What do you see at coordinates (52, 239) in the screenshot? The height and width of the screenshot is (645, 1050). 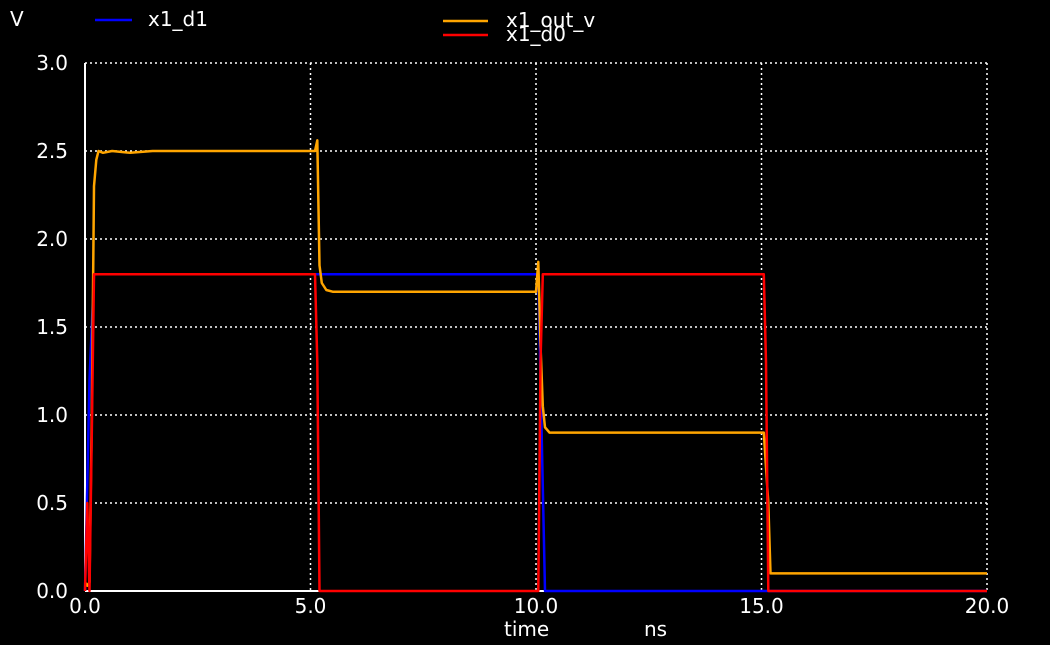 I see `y-tick-label: 2.0` at bounding box center [52, 239].